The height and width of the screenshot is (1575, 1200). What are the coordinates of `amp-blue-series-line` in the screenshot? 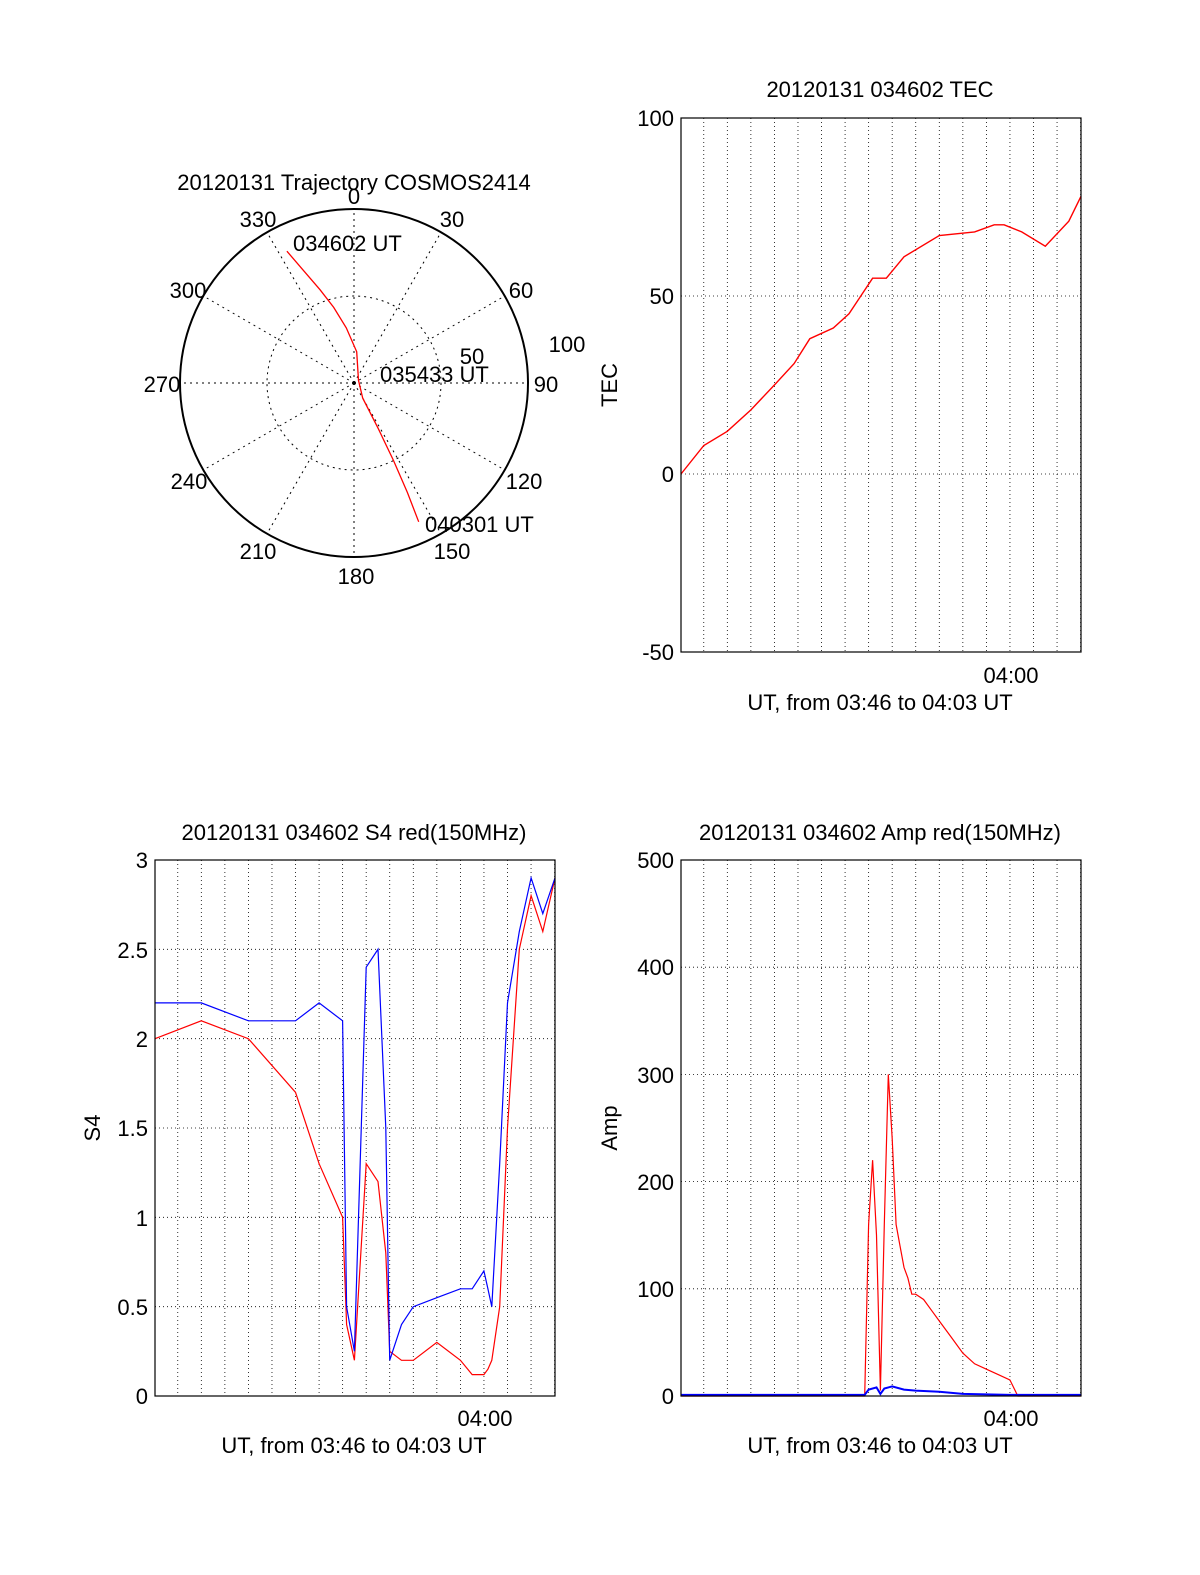 It's located at (881, 1390).